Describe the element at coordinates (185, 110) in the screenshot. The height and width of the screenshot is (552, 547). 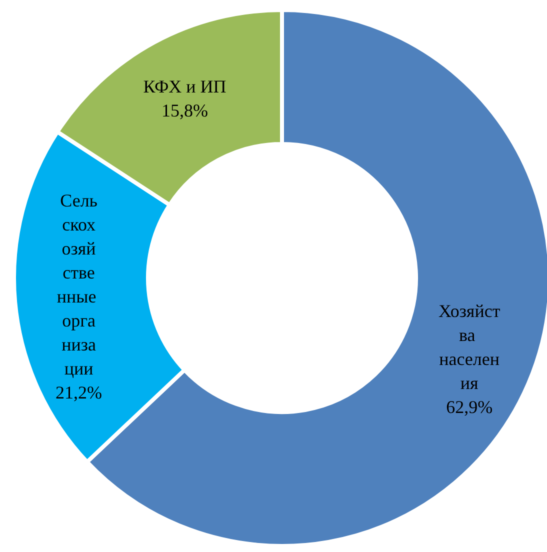
I see `data-label: 15,8%` at that location.